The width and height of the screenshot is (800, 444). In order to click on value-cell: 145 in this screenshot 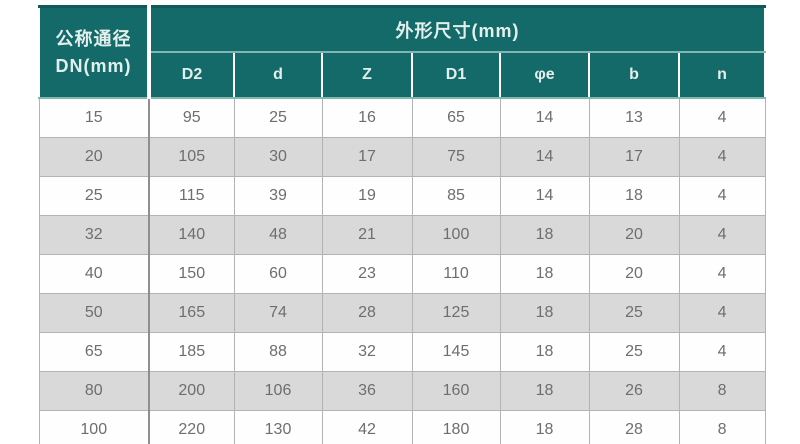, I will do `click(456, 352)`.